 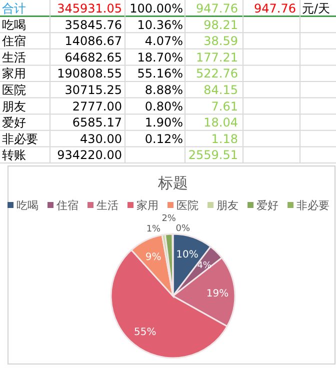 What do you see at coordinates (14, 155) in the screenshot?
I see `category-label: 转账` at bounding box center [14, 155].